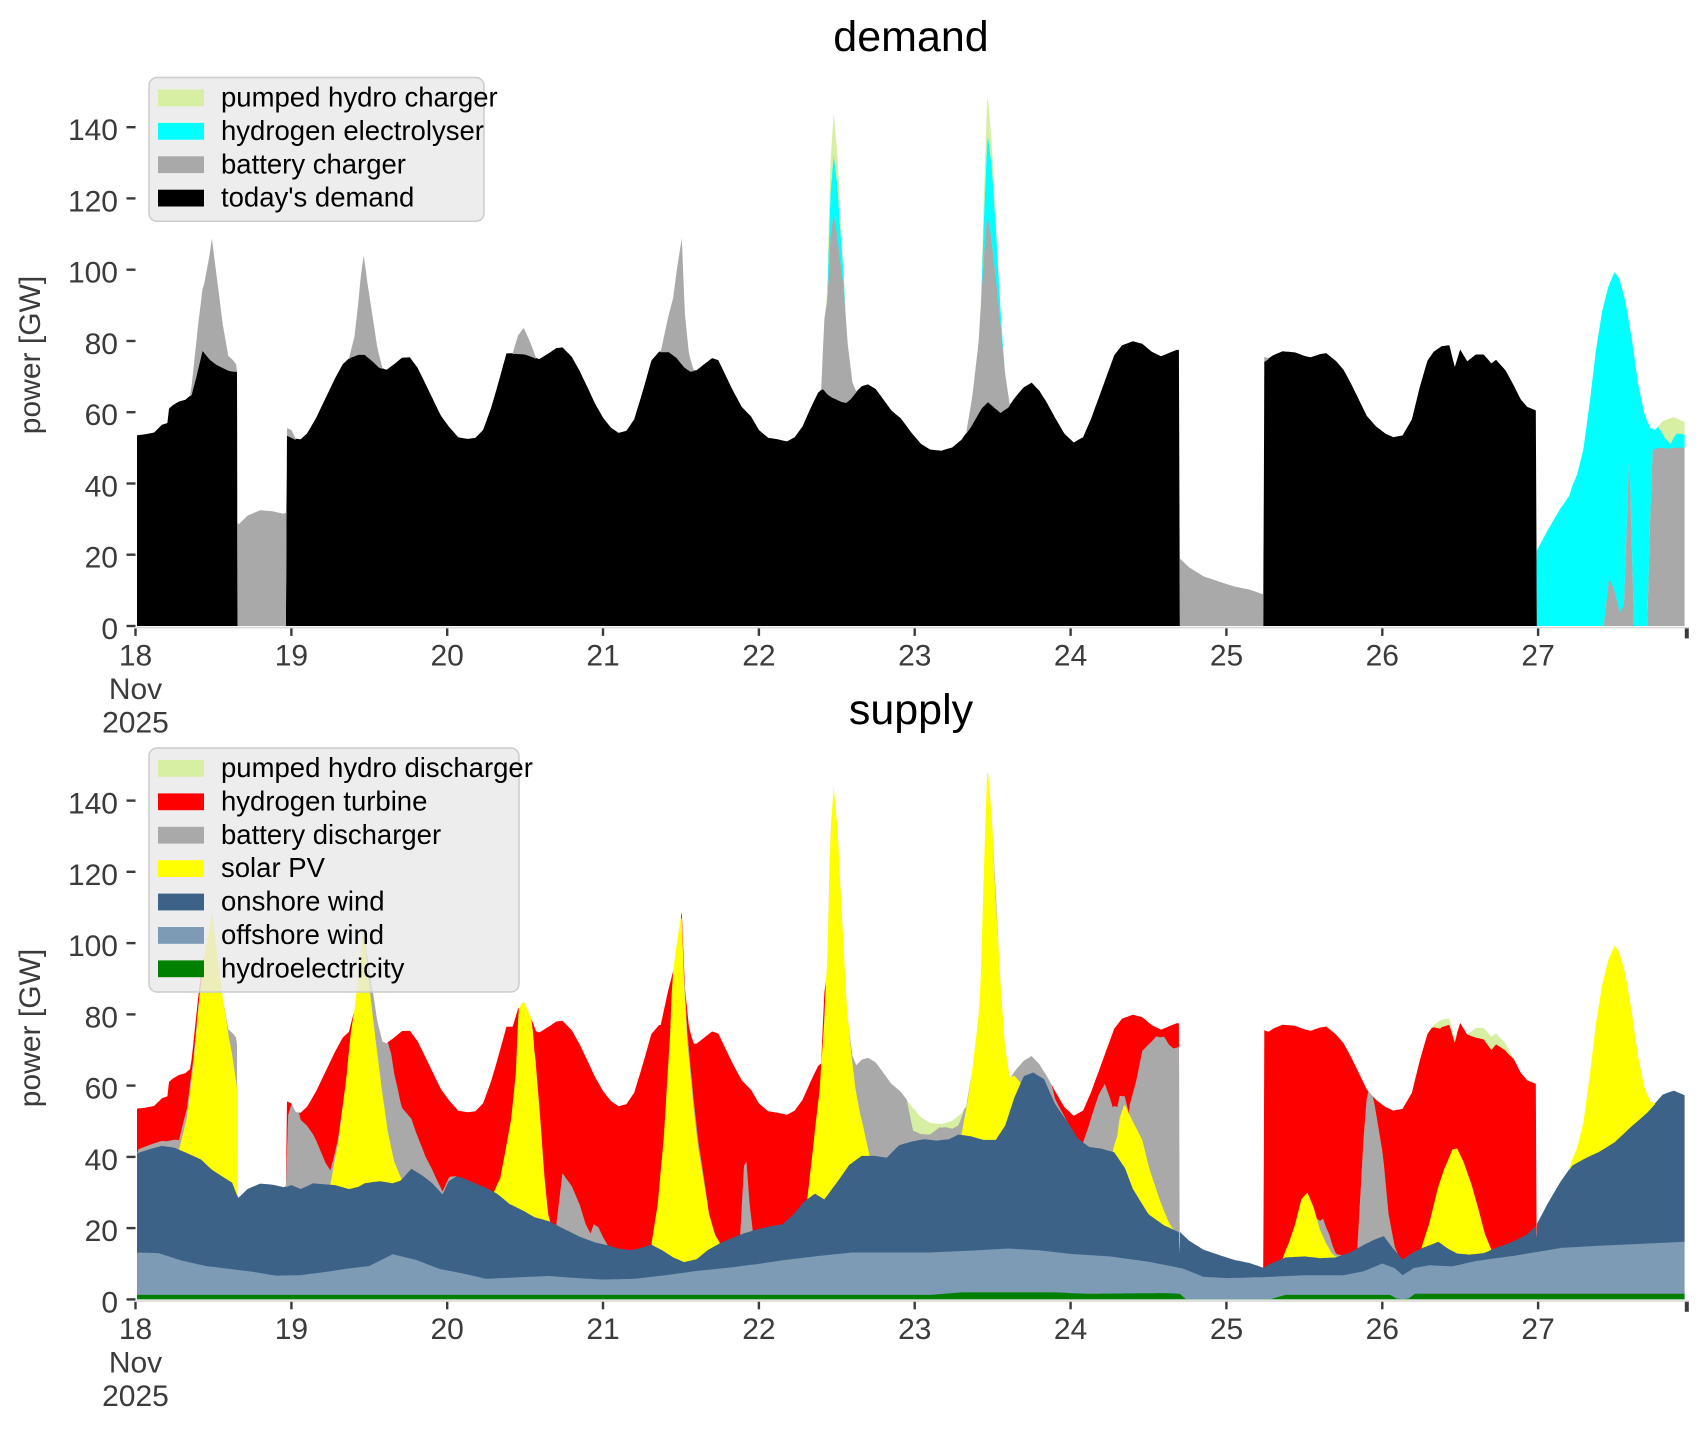  I want to click on svg-text: today's demand, so click(317, 197).